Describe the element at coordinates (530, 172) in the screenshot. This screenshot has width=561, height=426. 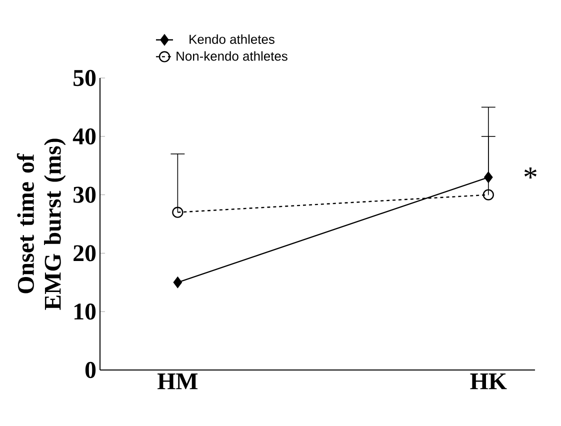
I see `annotation: *` at that location.